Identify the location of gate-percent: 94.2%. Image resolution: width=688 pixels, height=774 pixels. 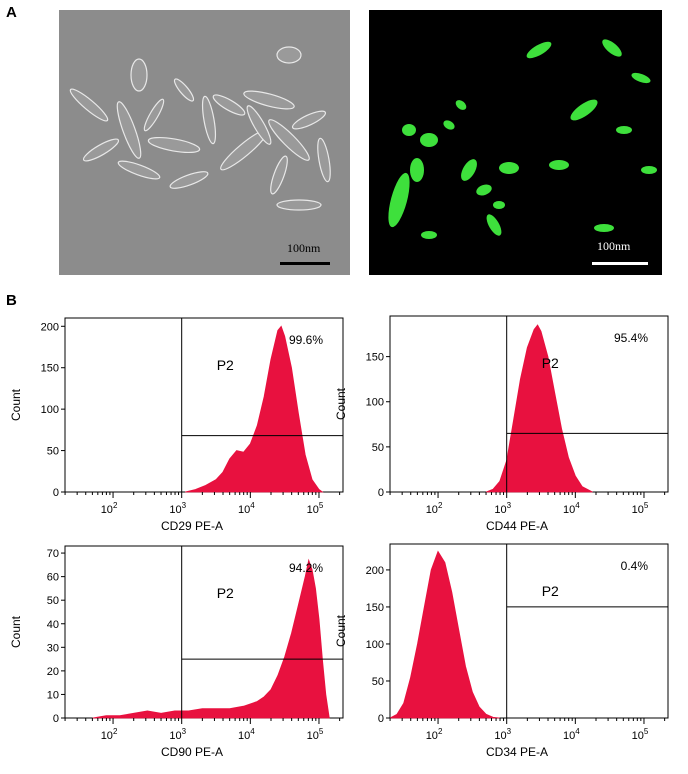
(306, 568).